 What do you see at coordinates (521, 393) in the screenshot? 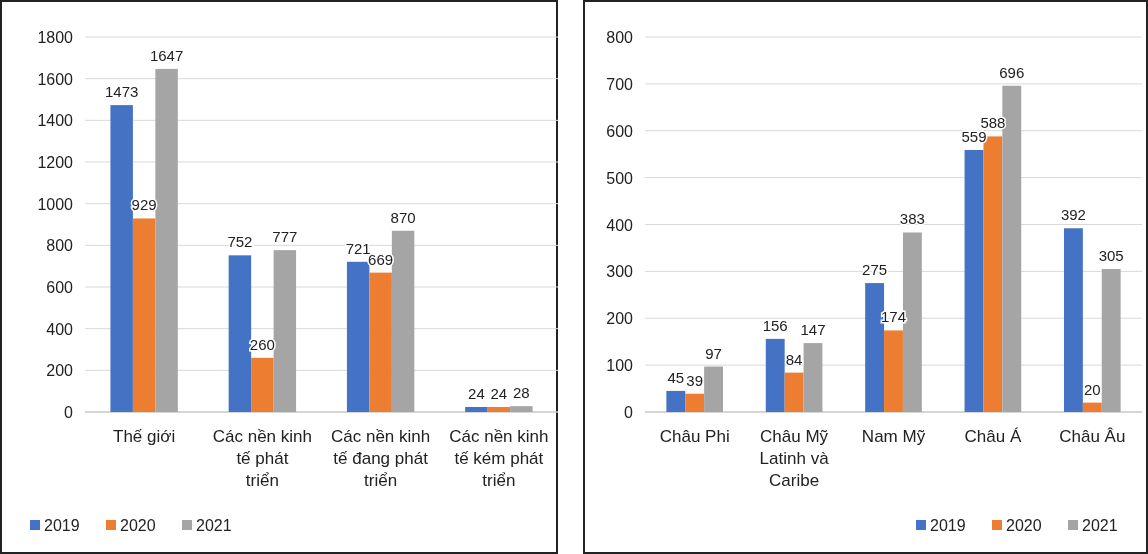
I see `data-label: 28` at bounding box center [521, 393].